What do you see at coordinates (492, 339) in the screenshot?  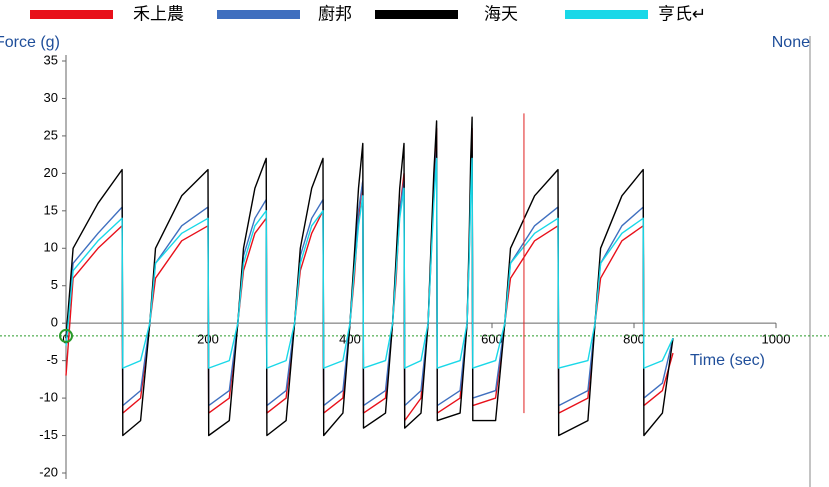 I see `x-tick-label: 600` at bounding box center [492, 339].